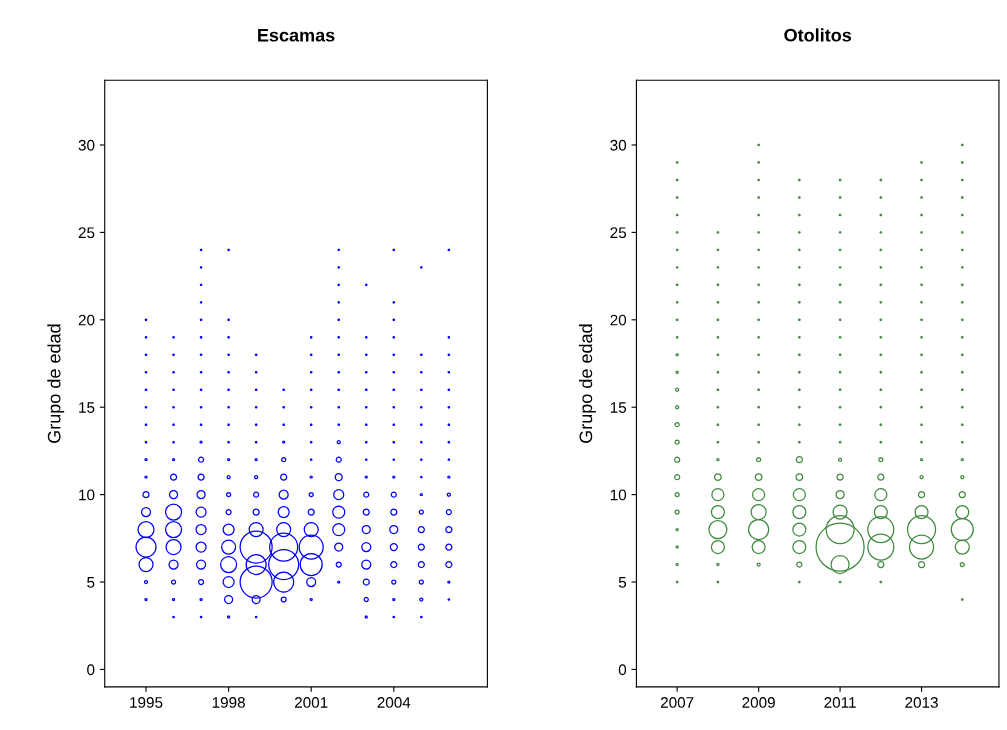 This screenshot has width=1007, height=730. What do you see at coordinates (818, 35) in the screenshot?
I see `chart-title: Otolitos` at bounding box center [818, 35].